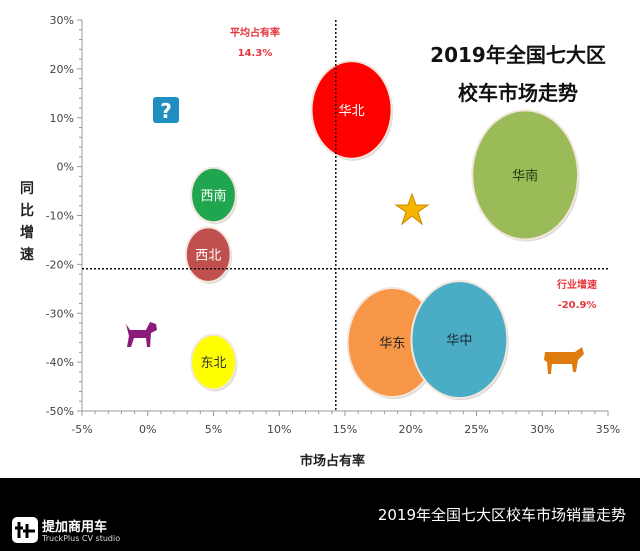  Describe the element at coordinates (60, 313) in the screenshot. I see `y-tick-label: -30%` at that location.